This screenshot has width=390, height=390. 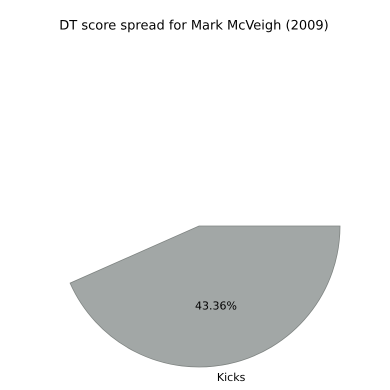 I want to click on data-label: 43.36%, so click(x=215, y=306).